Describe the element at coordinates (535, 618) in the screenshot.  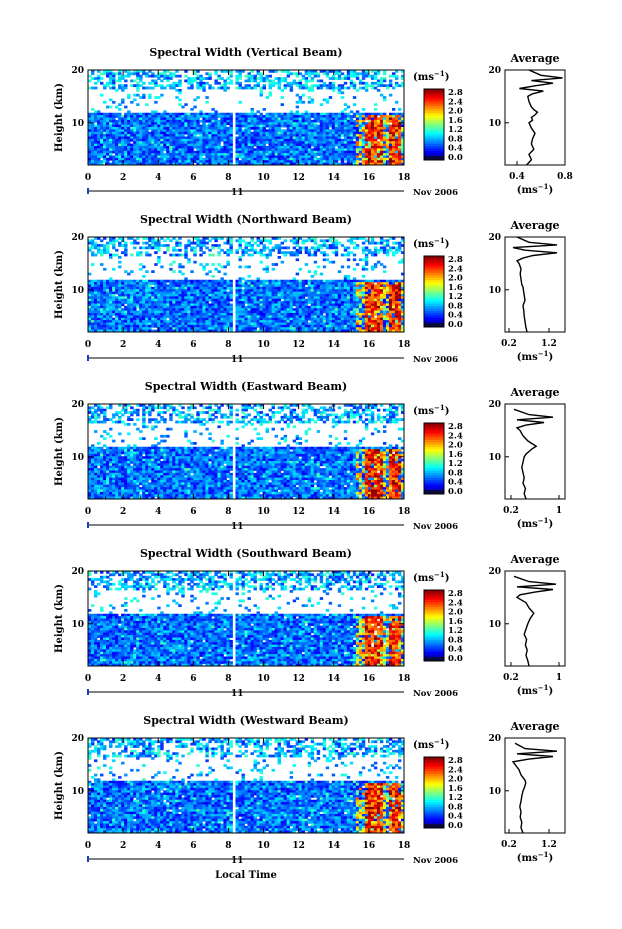
I see `profile-frame` at that location.